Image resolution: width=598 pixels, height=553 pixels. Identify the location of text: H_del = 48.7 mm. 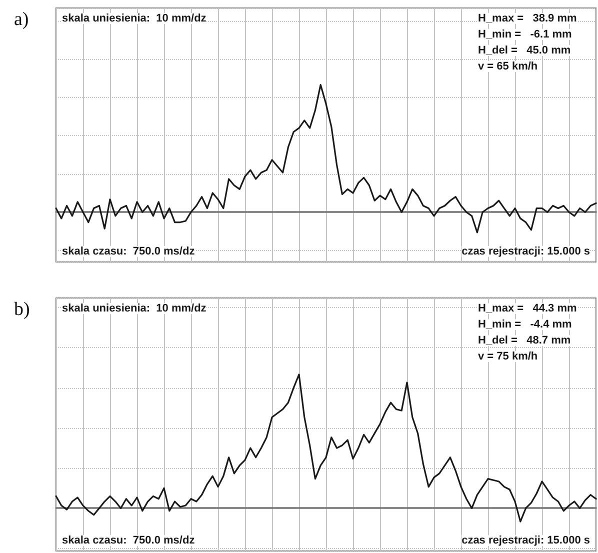
(524, 340).